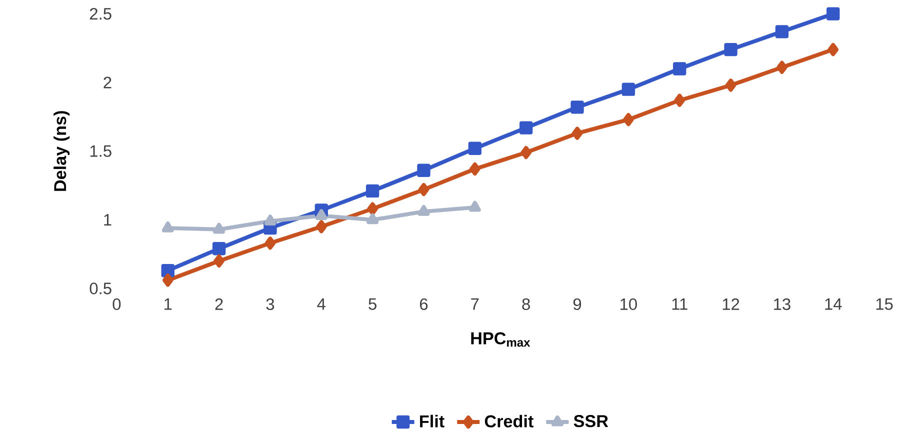 The height and width of the screenshot is (447, 907). I want to click on x-tick-label: 0, so click(116, 304).